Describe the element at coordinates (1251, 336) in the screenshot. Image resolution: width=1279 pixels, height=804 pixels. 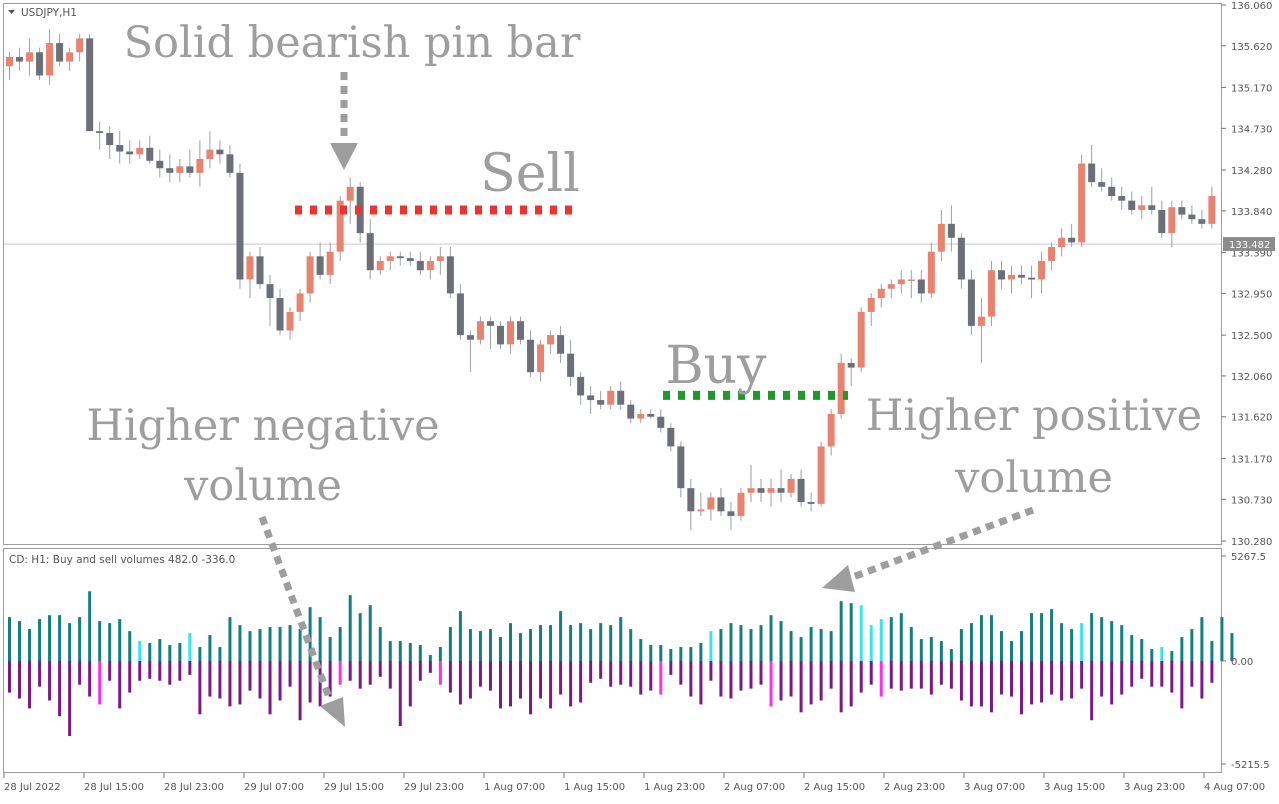
I see `price-tick-label: 132.500` at that location.